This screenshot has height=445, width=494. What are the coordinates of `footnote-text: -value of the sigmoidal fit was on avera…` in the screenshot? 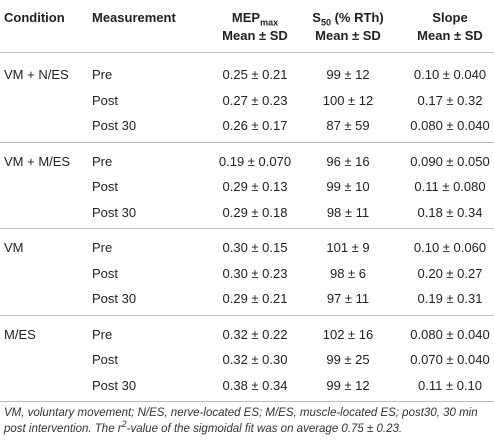 It's located at (264, 429).